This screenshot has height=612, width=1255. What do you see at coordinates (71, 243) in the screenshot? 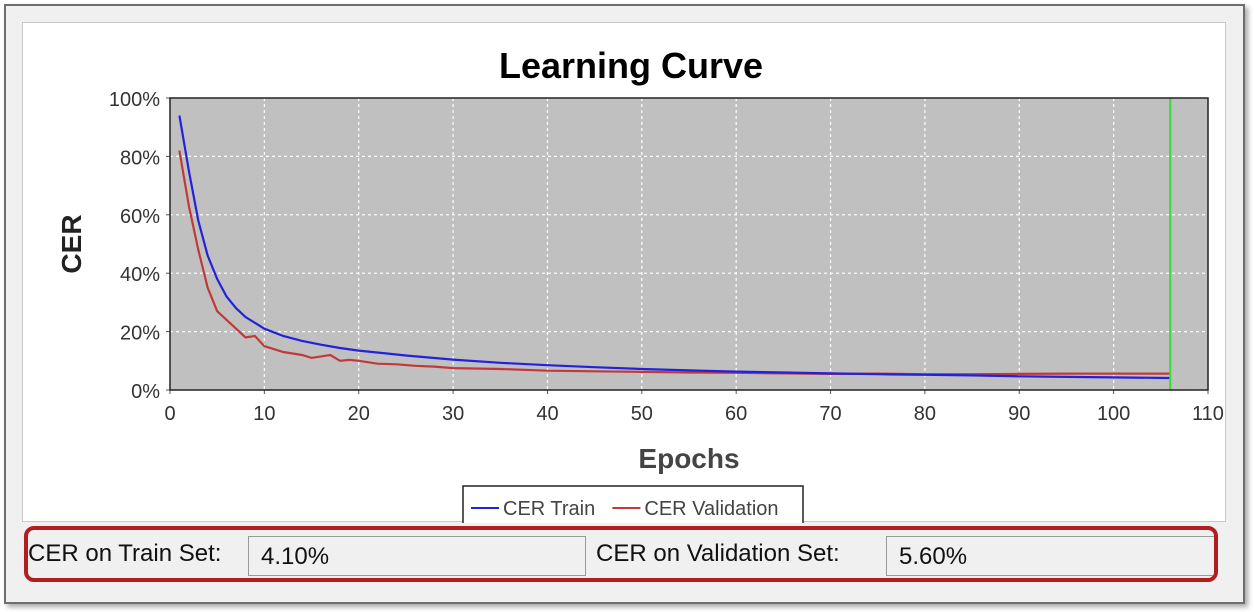
I see `y-axis-label: CER` at bounding box center [71, 243].